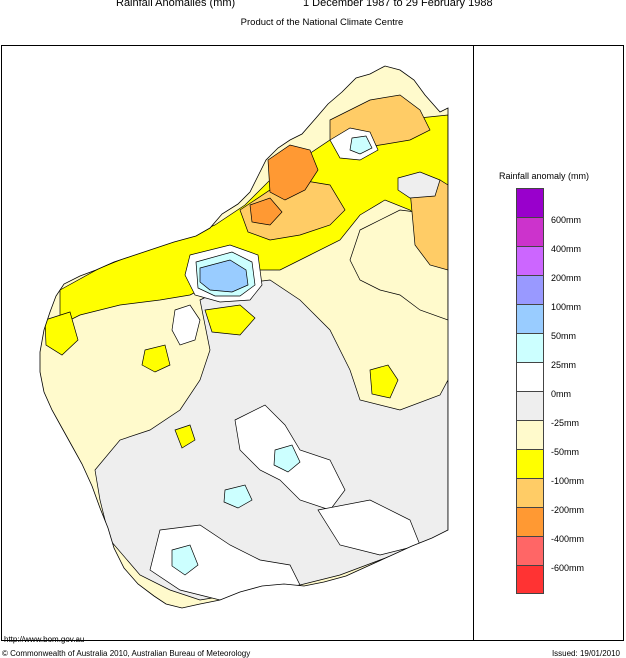  What do you see at coordinates (568, 539) in the screenshot?
I see `legend-label: -400mm` at bounding box center [568, 539].